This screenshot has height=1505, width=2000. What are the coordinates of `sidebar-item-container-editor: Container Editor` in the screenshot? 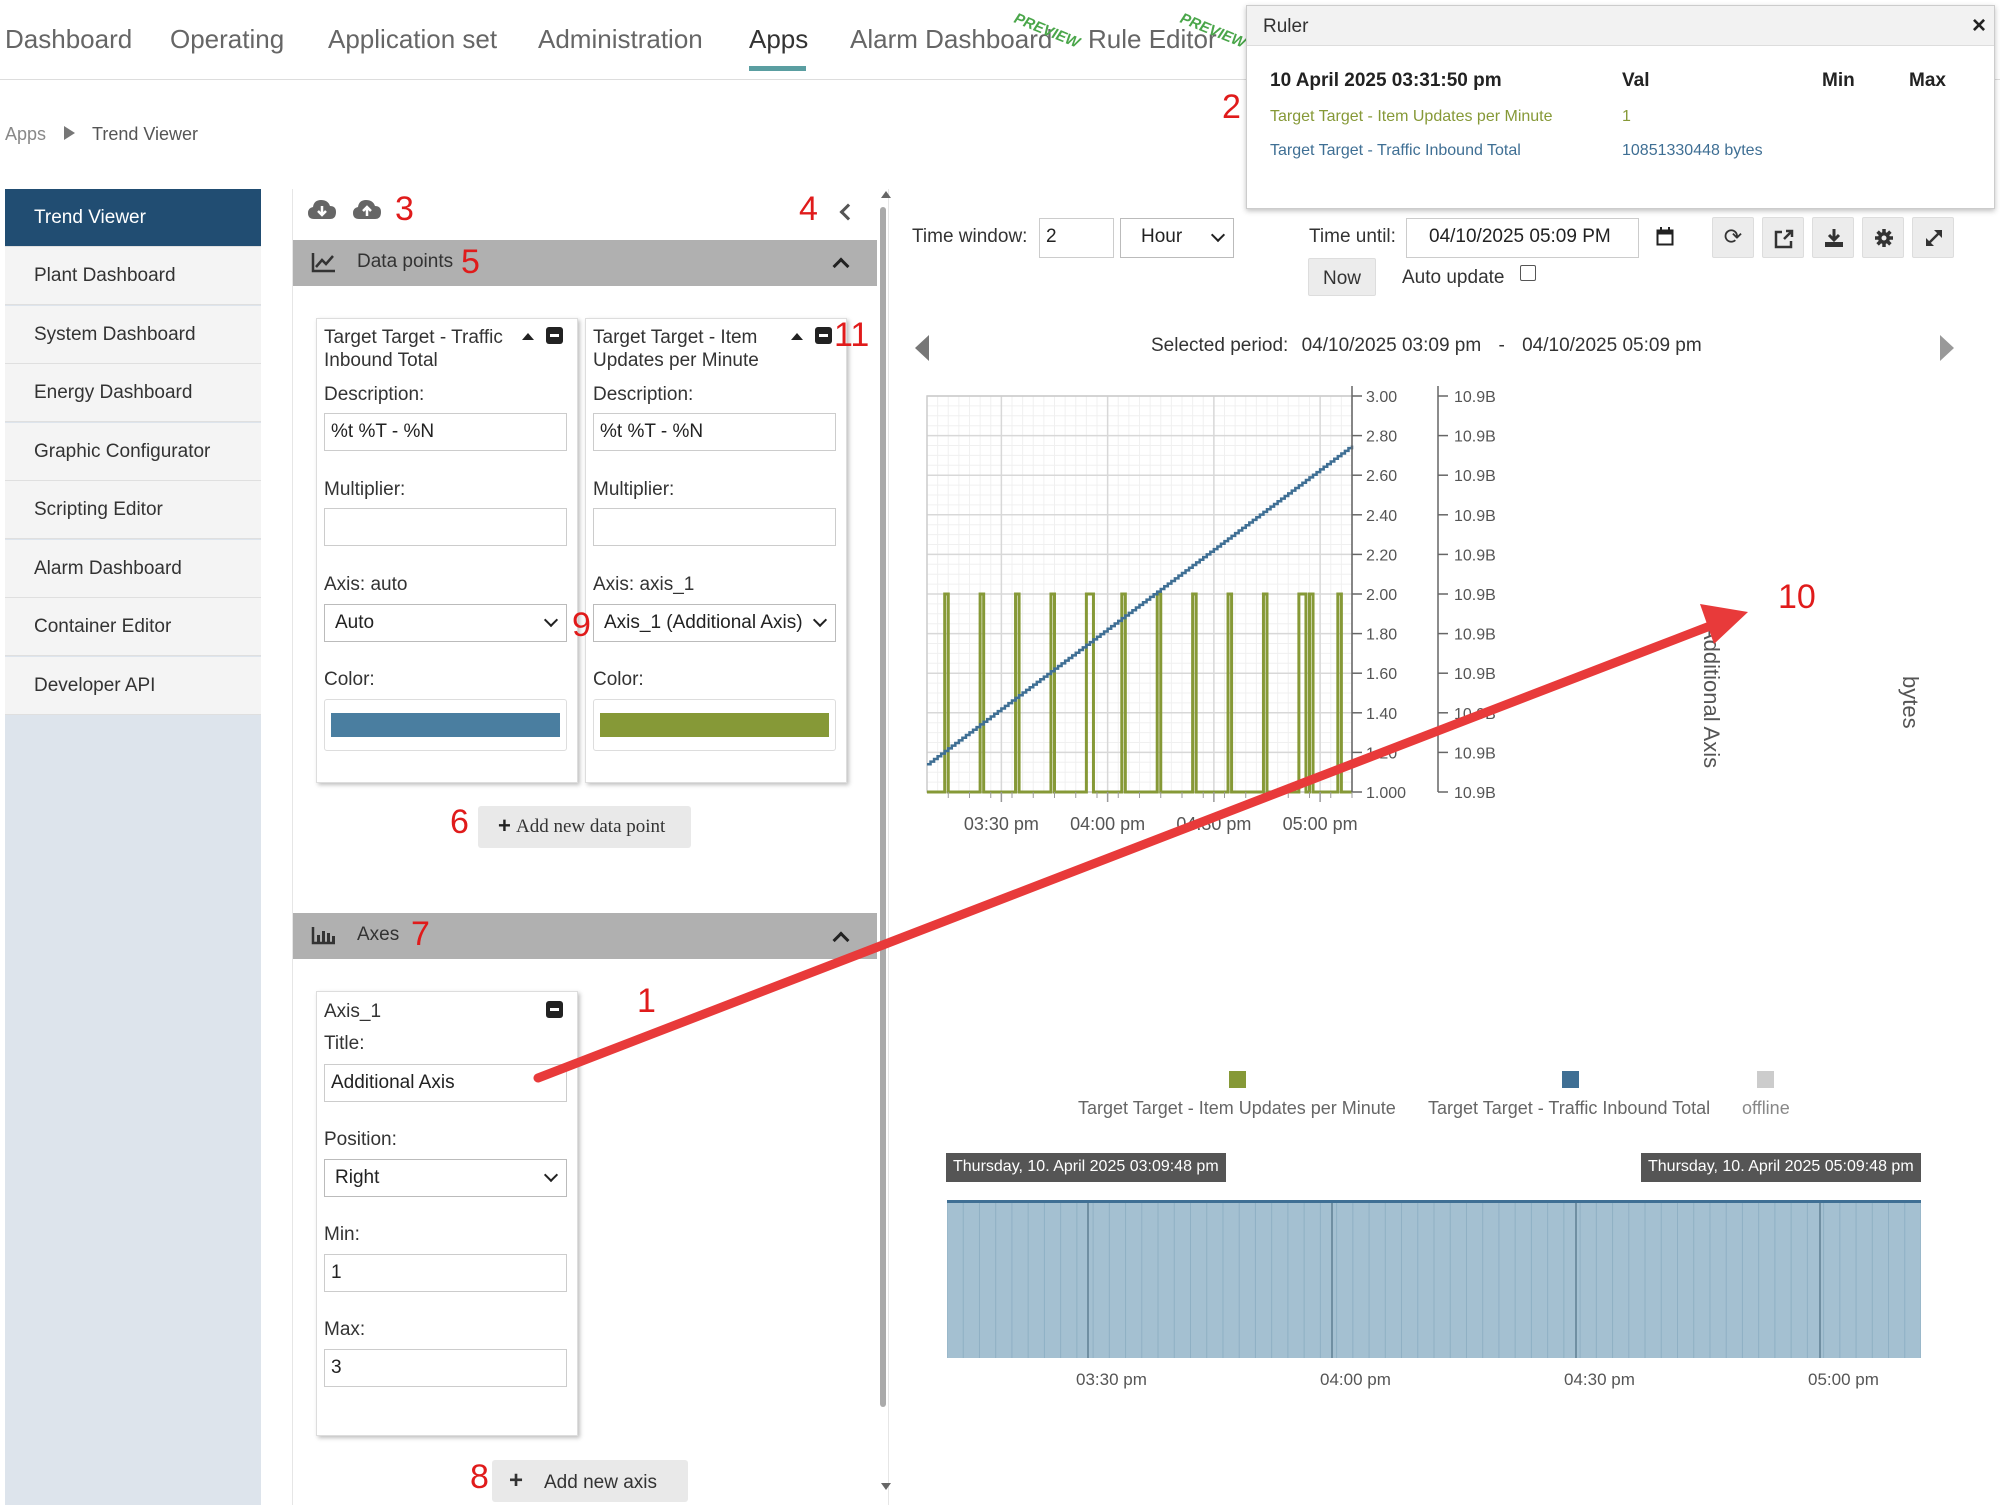 It's located at (133, 627).